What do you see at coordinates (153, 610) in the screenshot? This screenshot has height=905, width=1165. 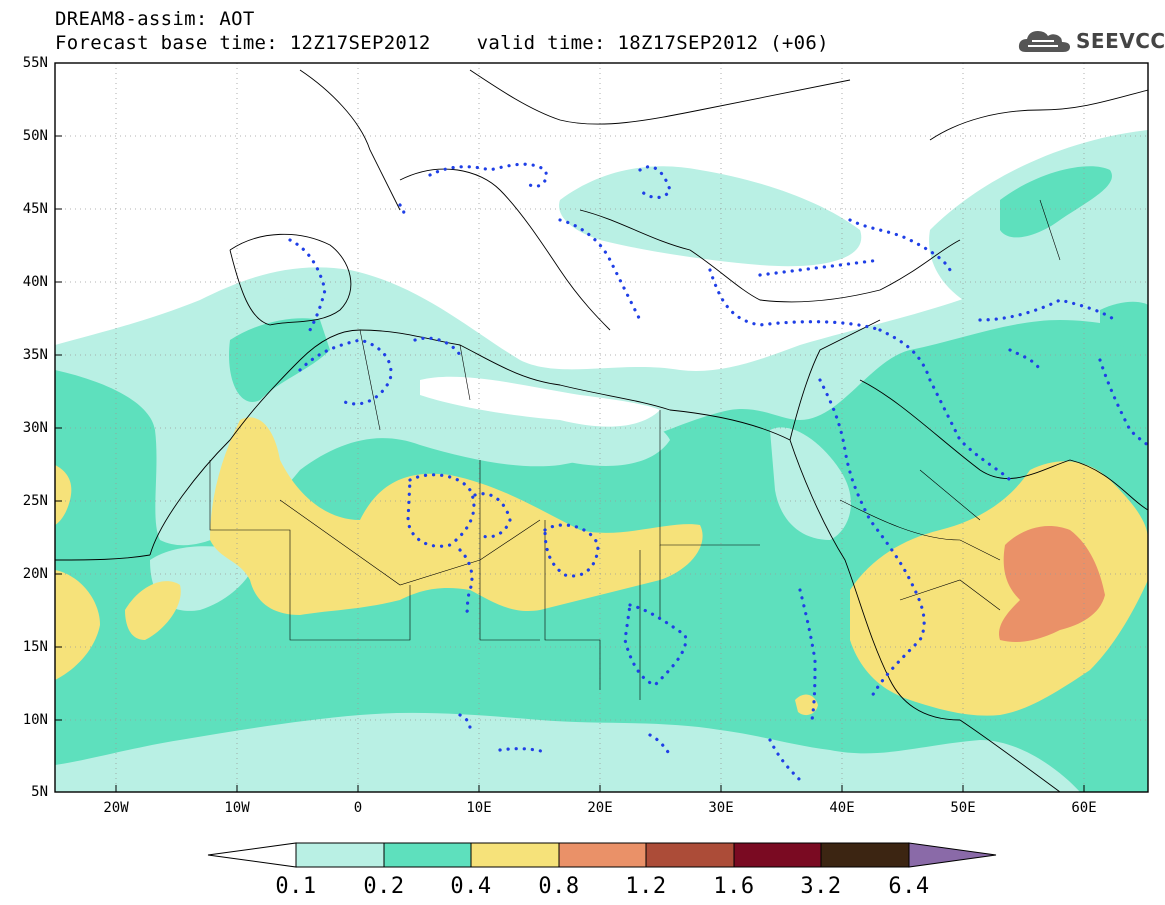 I see `aot-band-0.4-senegal` at bounding box center [153, 610].